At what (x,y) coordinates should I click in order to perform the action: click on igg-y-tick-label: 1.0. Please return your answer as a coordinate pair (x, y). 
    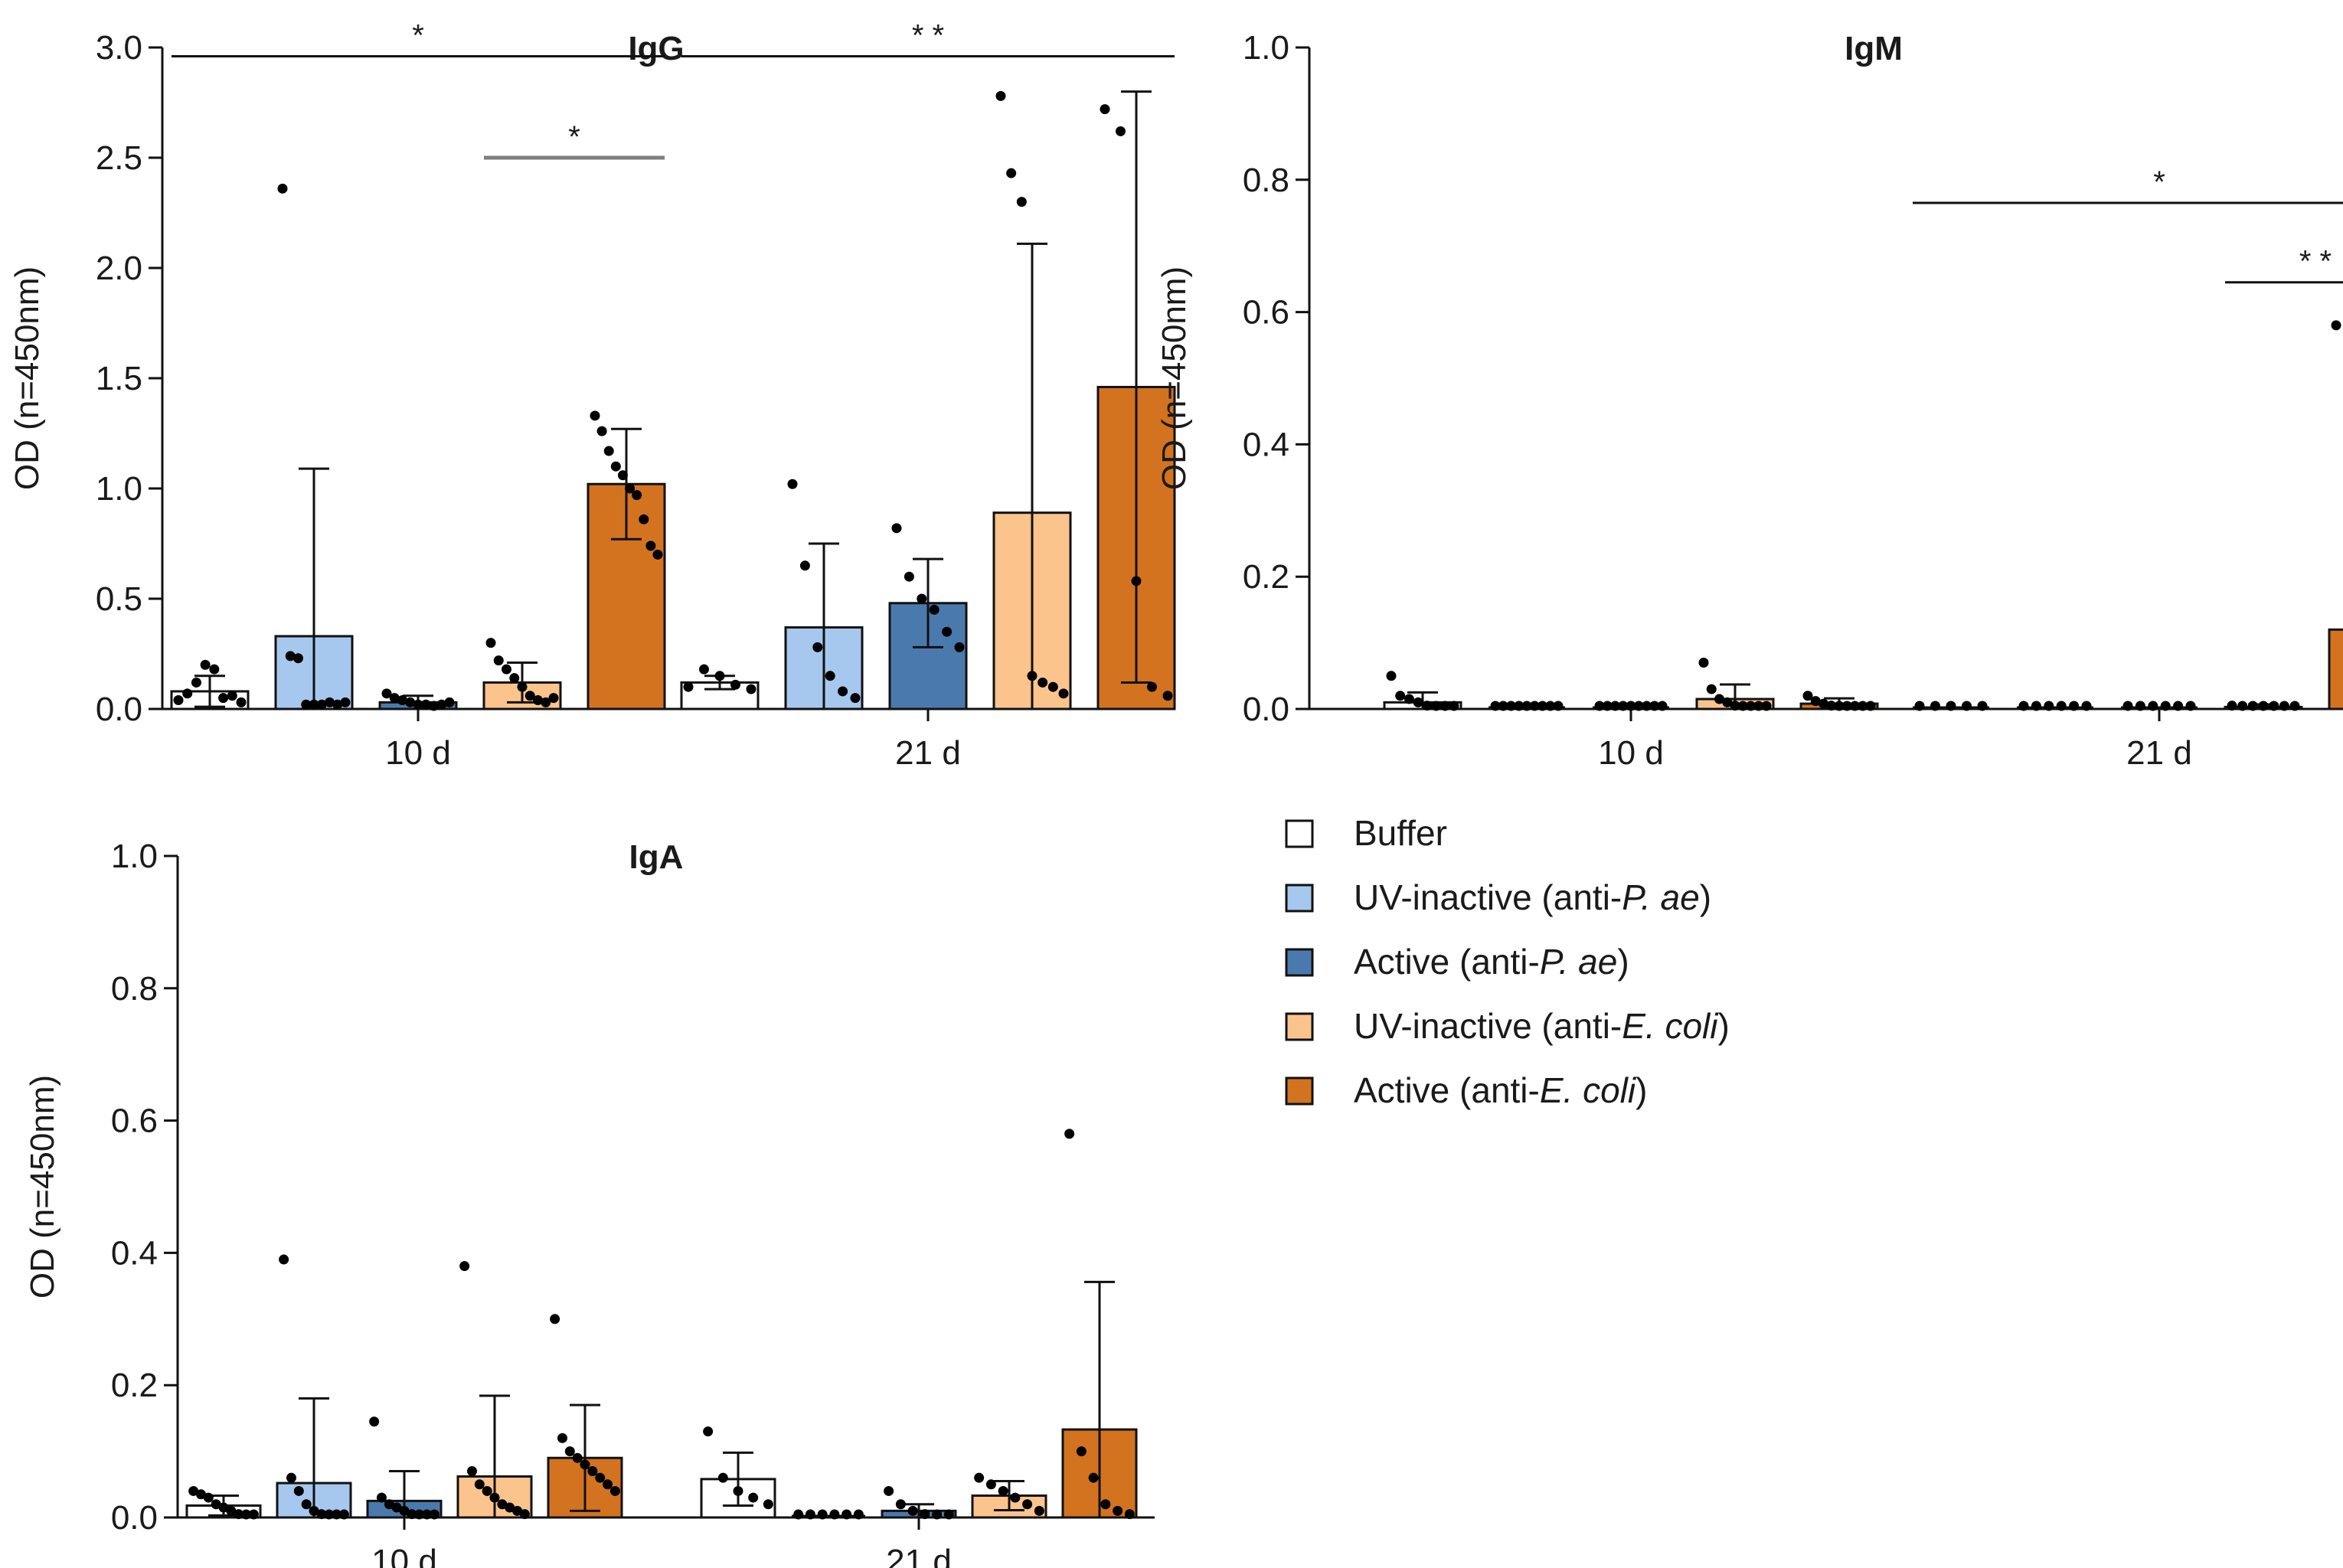
    Looking at the image, I should click on (119, 489).